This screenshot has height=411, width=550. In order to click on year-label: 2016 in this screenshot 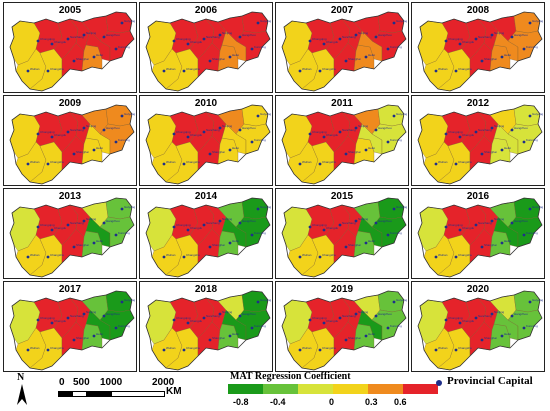, I will do `click(478, 196)`.